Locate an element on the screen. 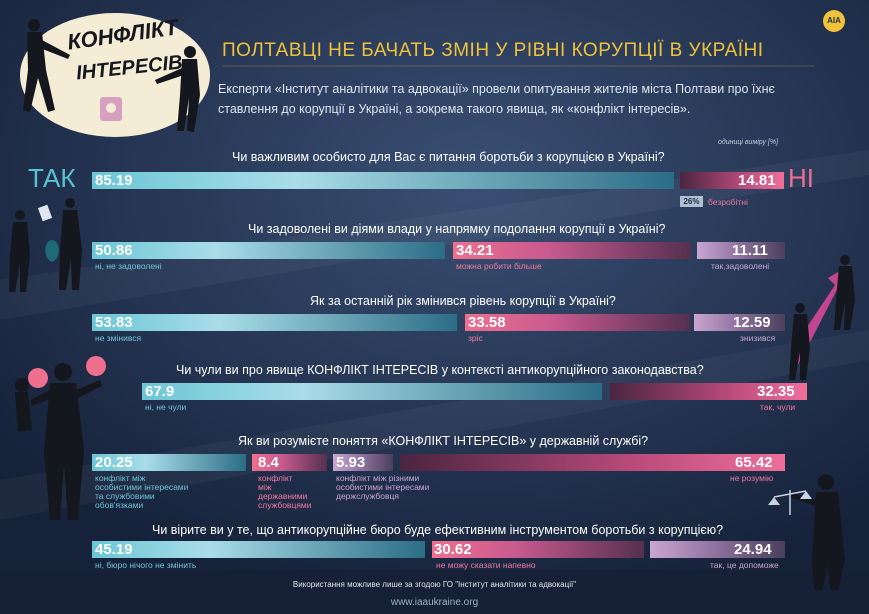 The width and height of the screenshot is (869, 614). q5-label-4: не розумію is located at coordinates (752, 478).